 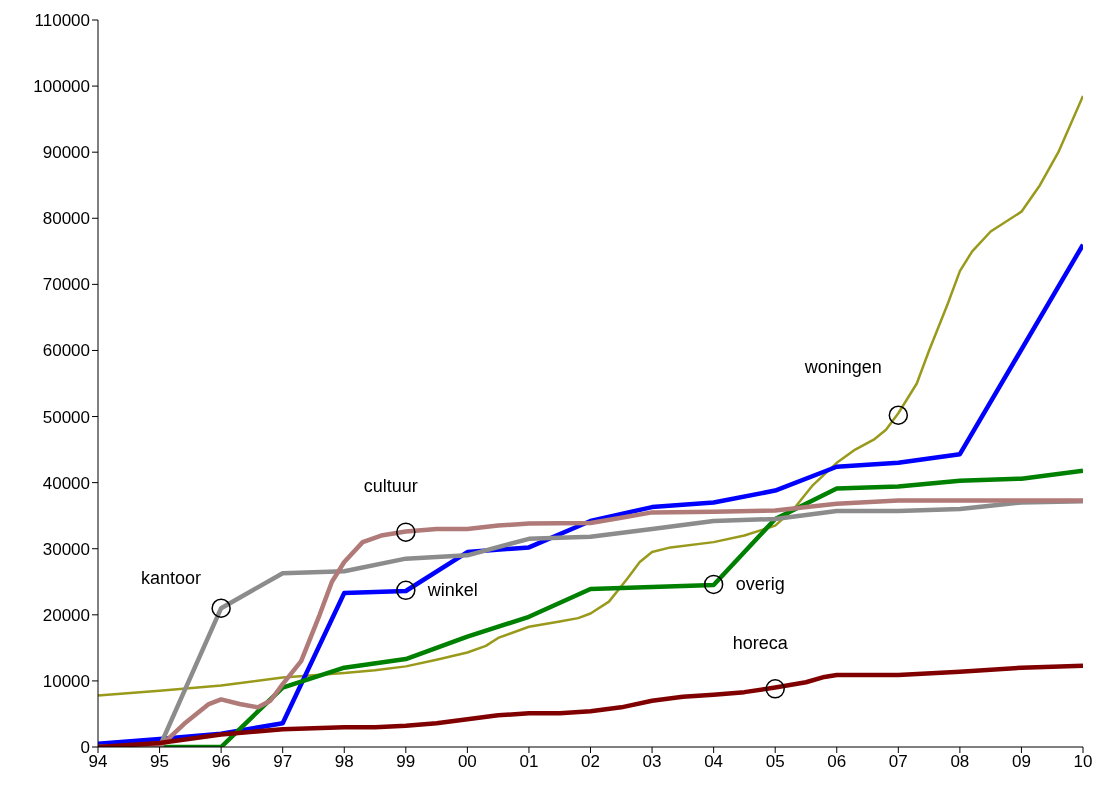 What do you see at coordinates (467, 762) in the screenshot?
I see `x-tick-label: 00` at bounding box center [467, 762].